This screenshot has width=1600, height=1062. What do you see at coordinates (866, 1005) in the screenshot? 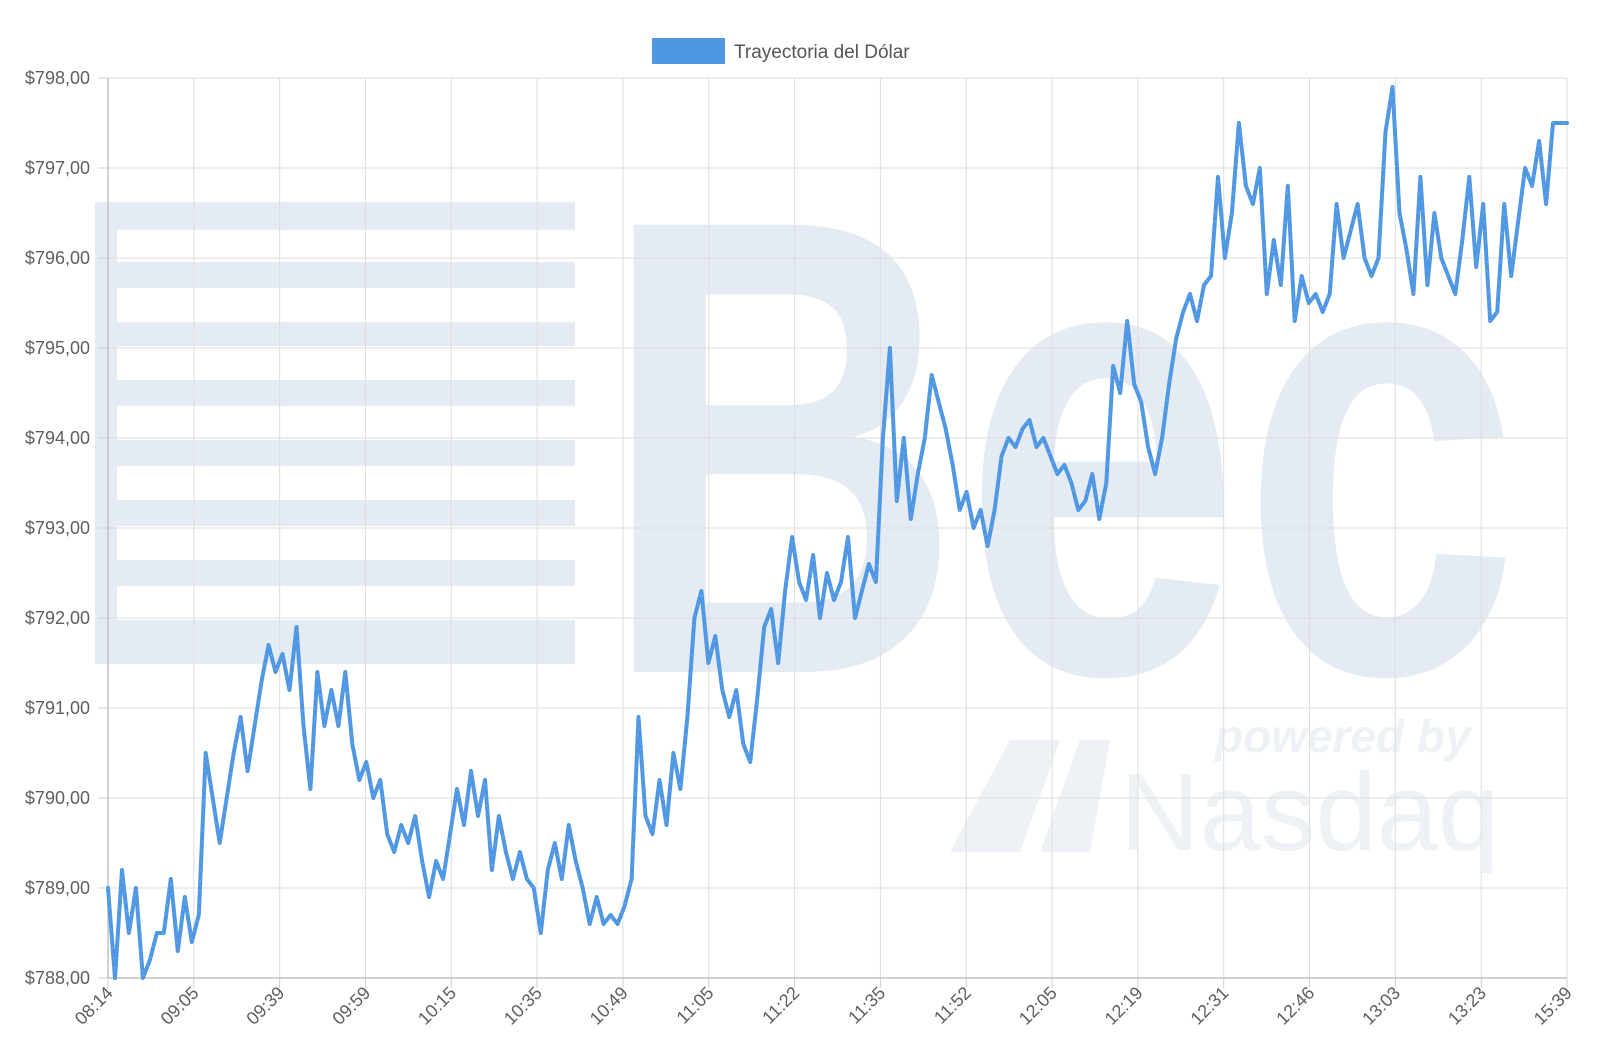
I see `x-tick-label: 11:35` at bounding box center [866, 1005].